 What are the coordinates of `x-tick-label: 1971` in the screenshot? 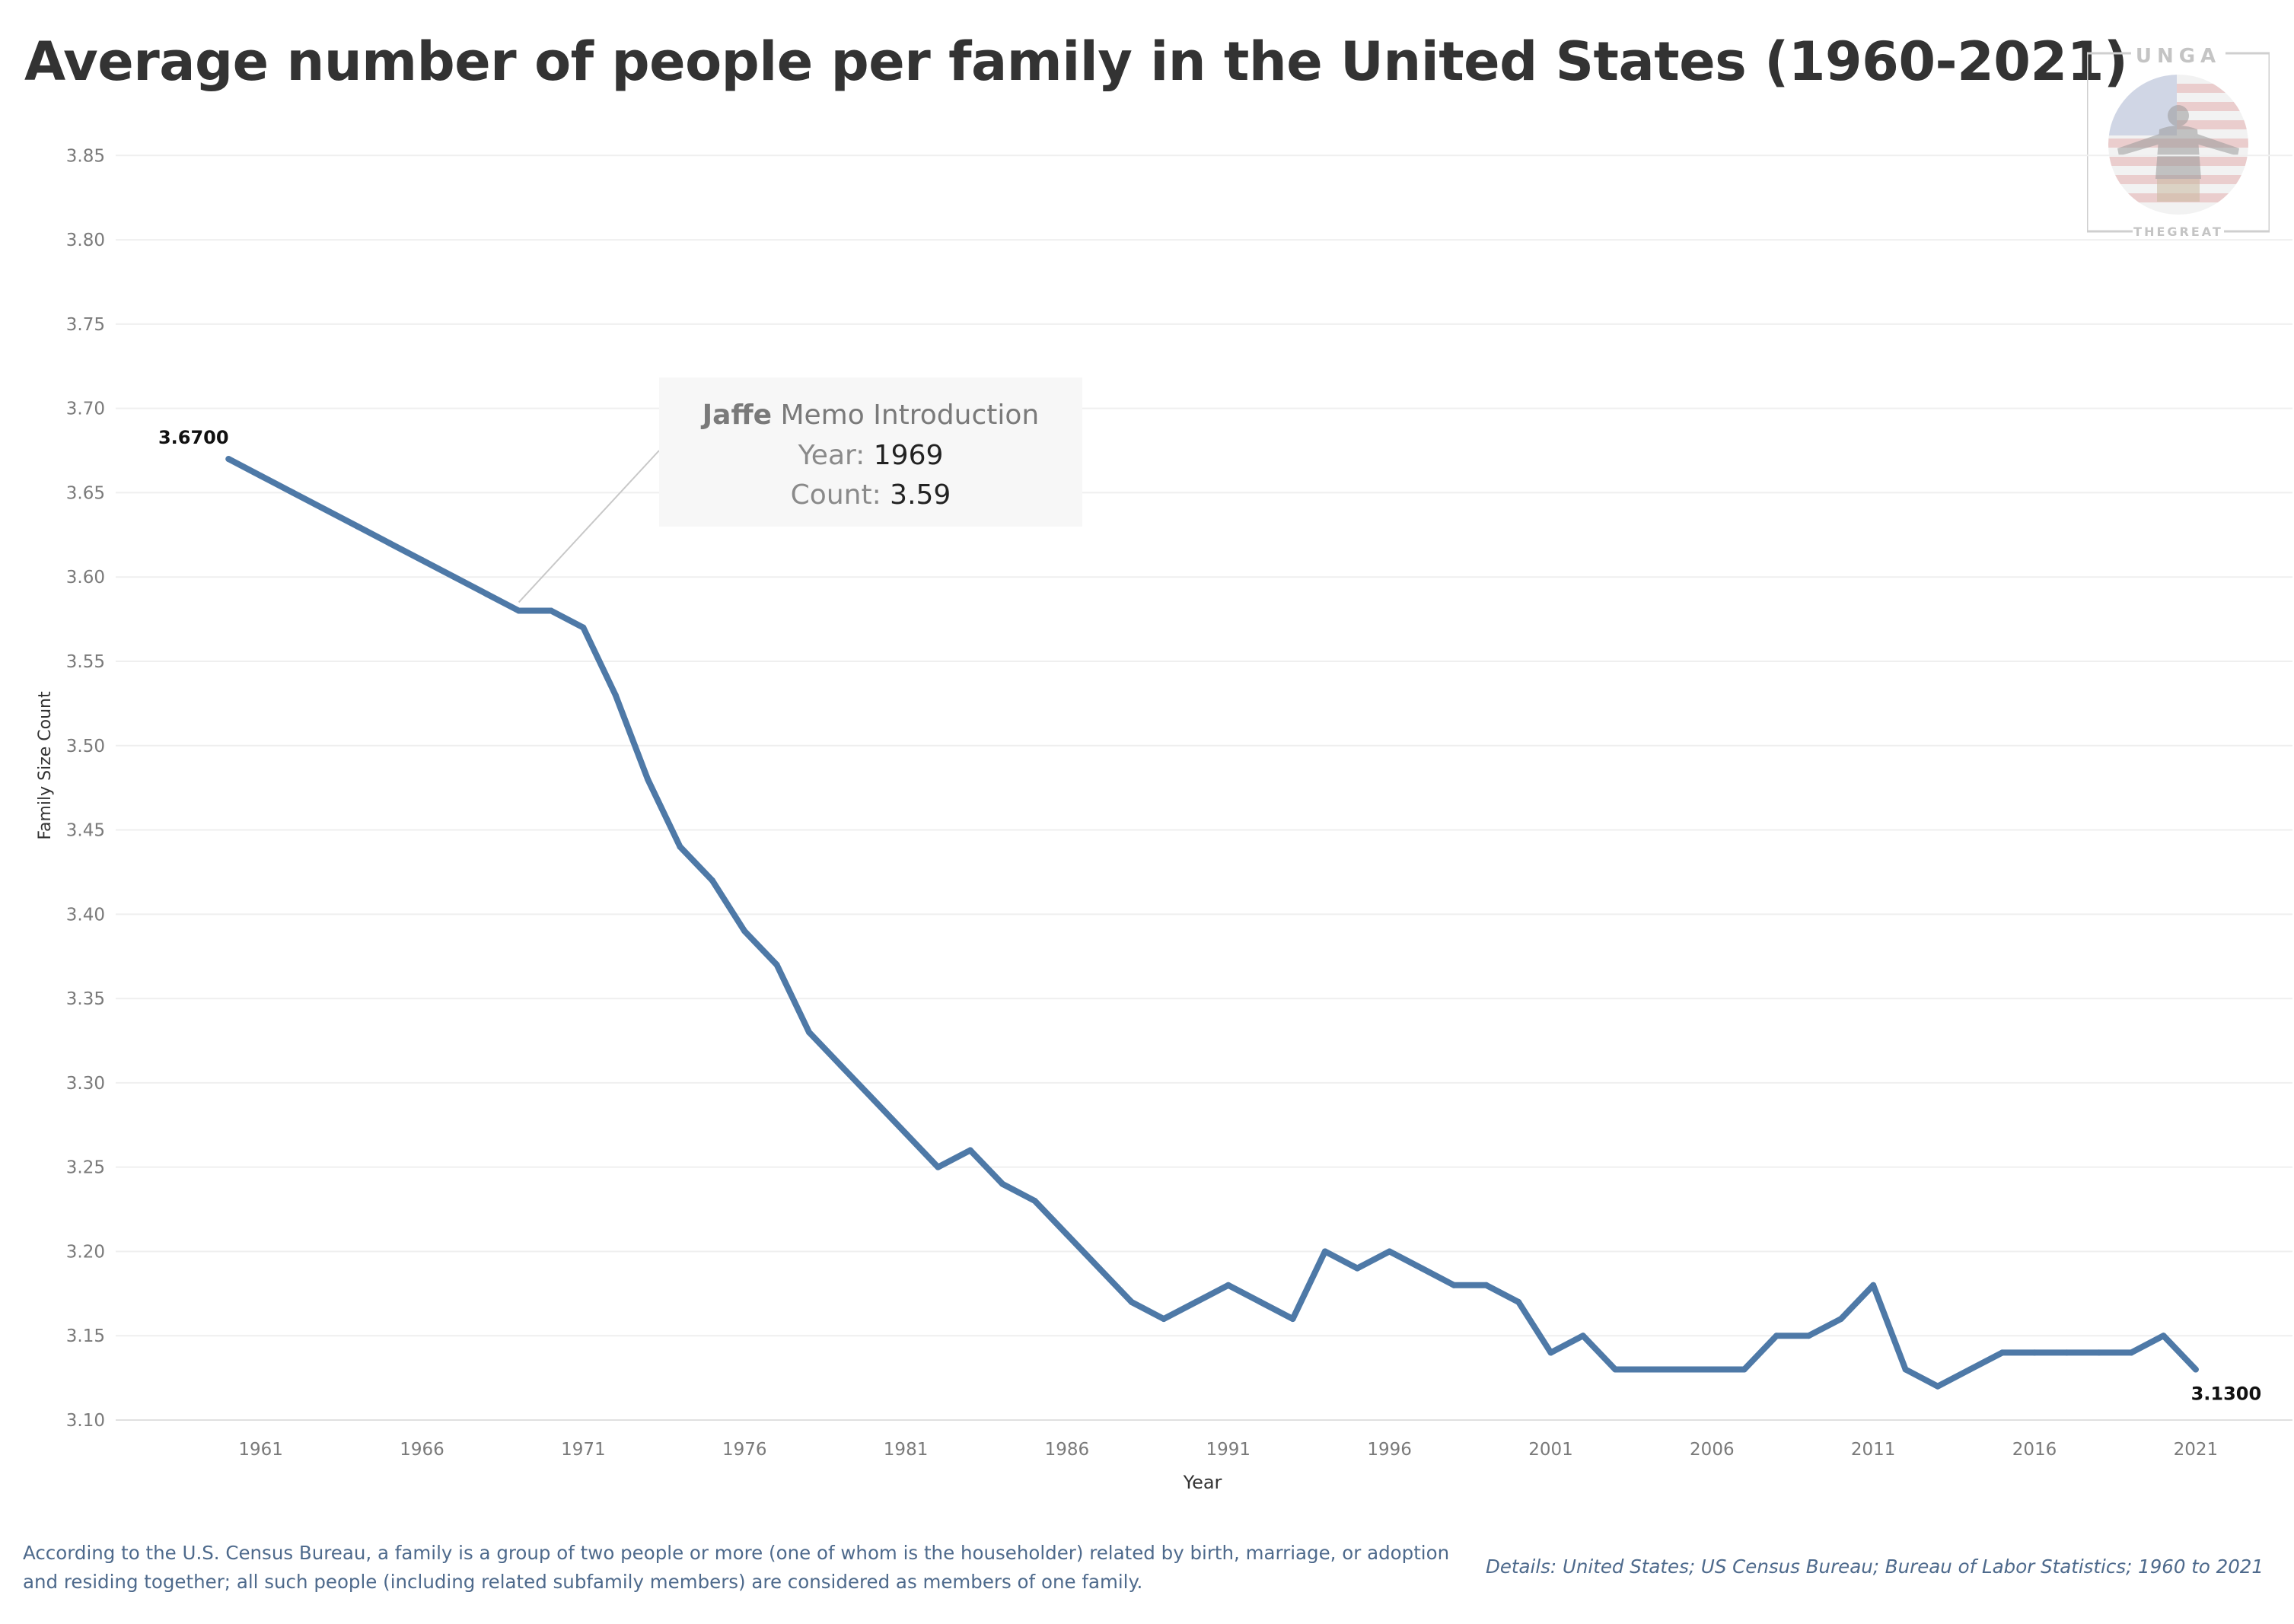 It's located at (583, 1450).